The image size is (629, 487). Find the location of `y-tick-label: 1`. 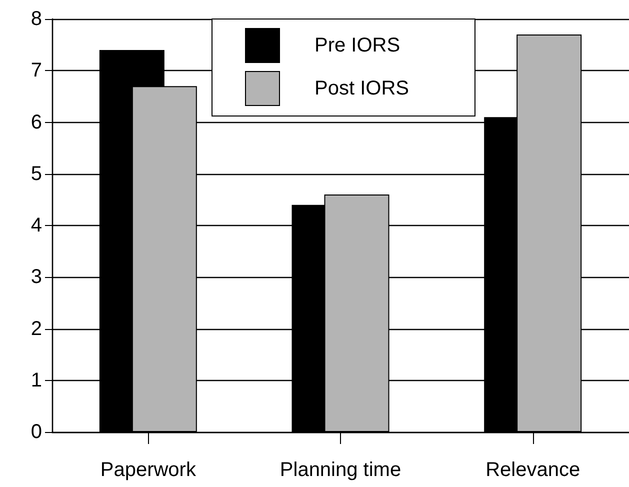

y-tick-label: 1 is located at coordinates (36, 380).